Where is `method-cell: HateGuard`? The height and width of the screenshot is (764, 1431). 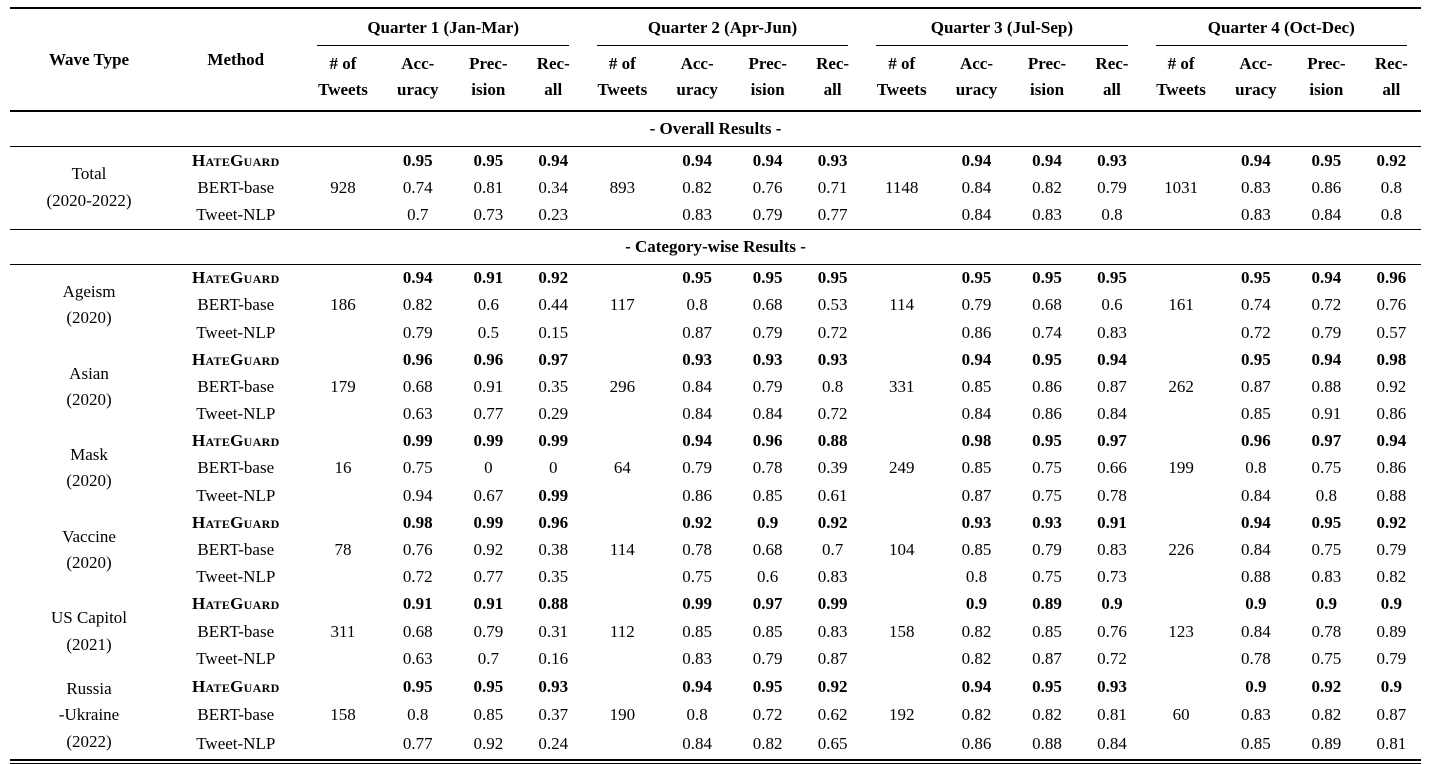 method-cell: HateGuard is located at coordinates (235, 604).